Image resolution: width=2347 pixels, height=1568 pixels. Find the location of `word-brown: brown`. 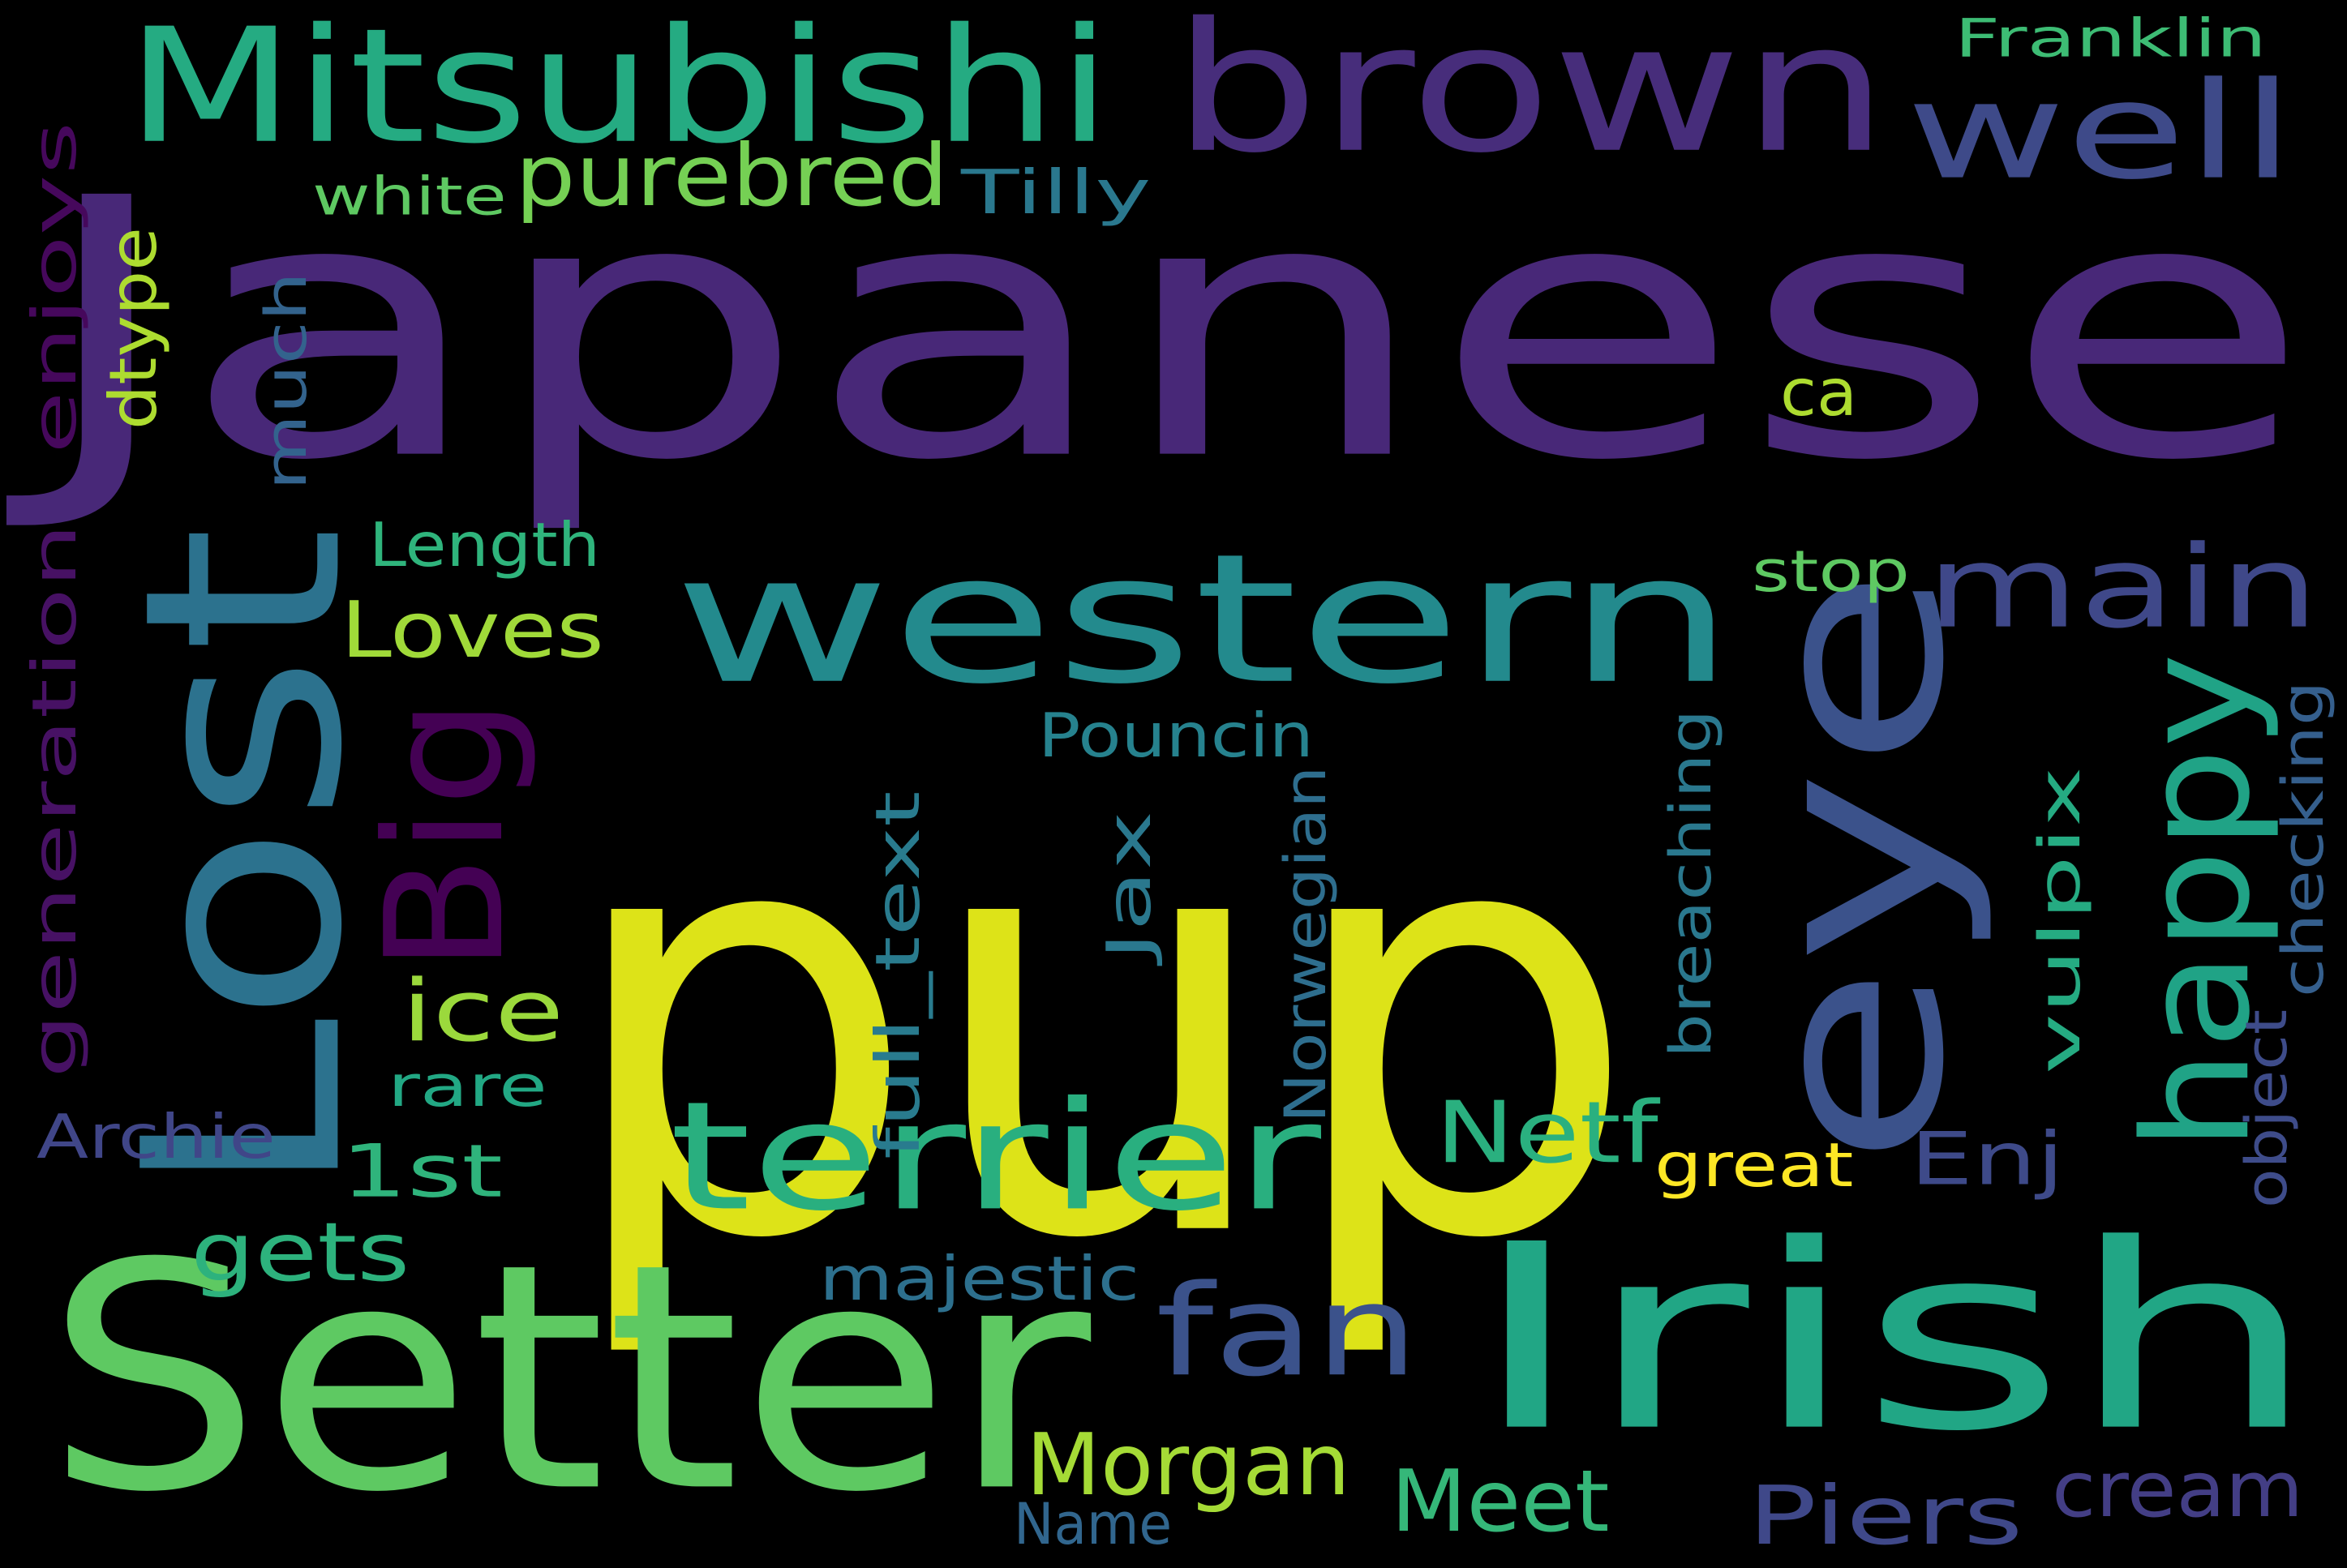

word-brown: brown is located at coordinates (1531, 96).